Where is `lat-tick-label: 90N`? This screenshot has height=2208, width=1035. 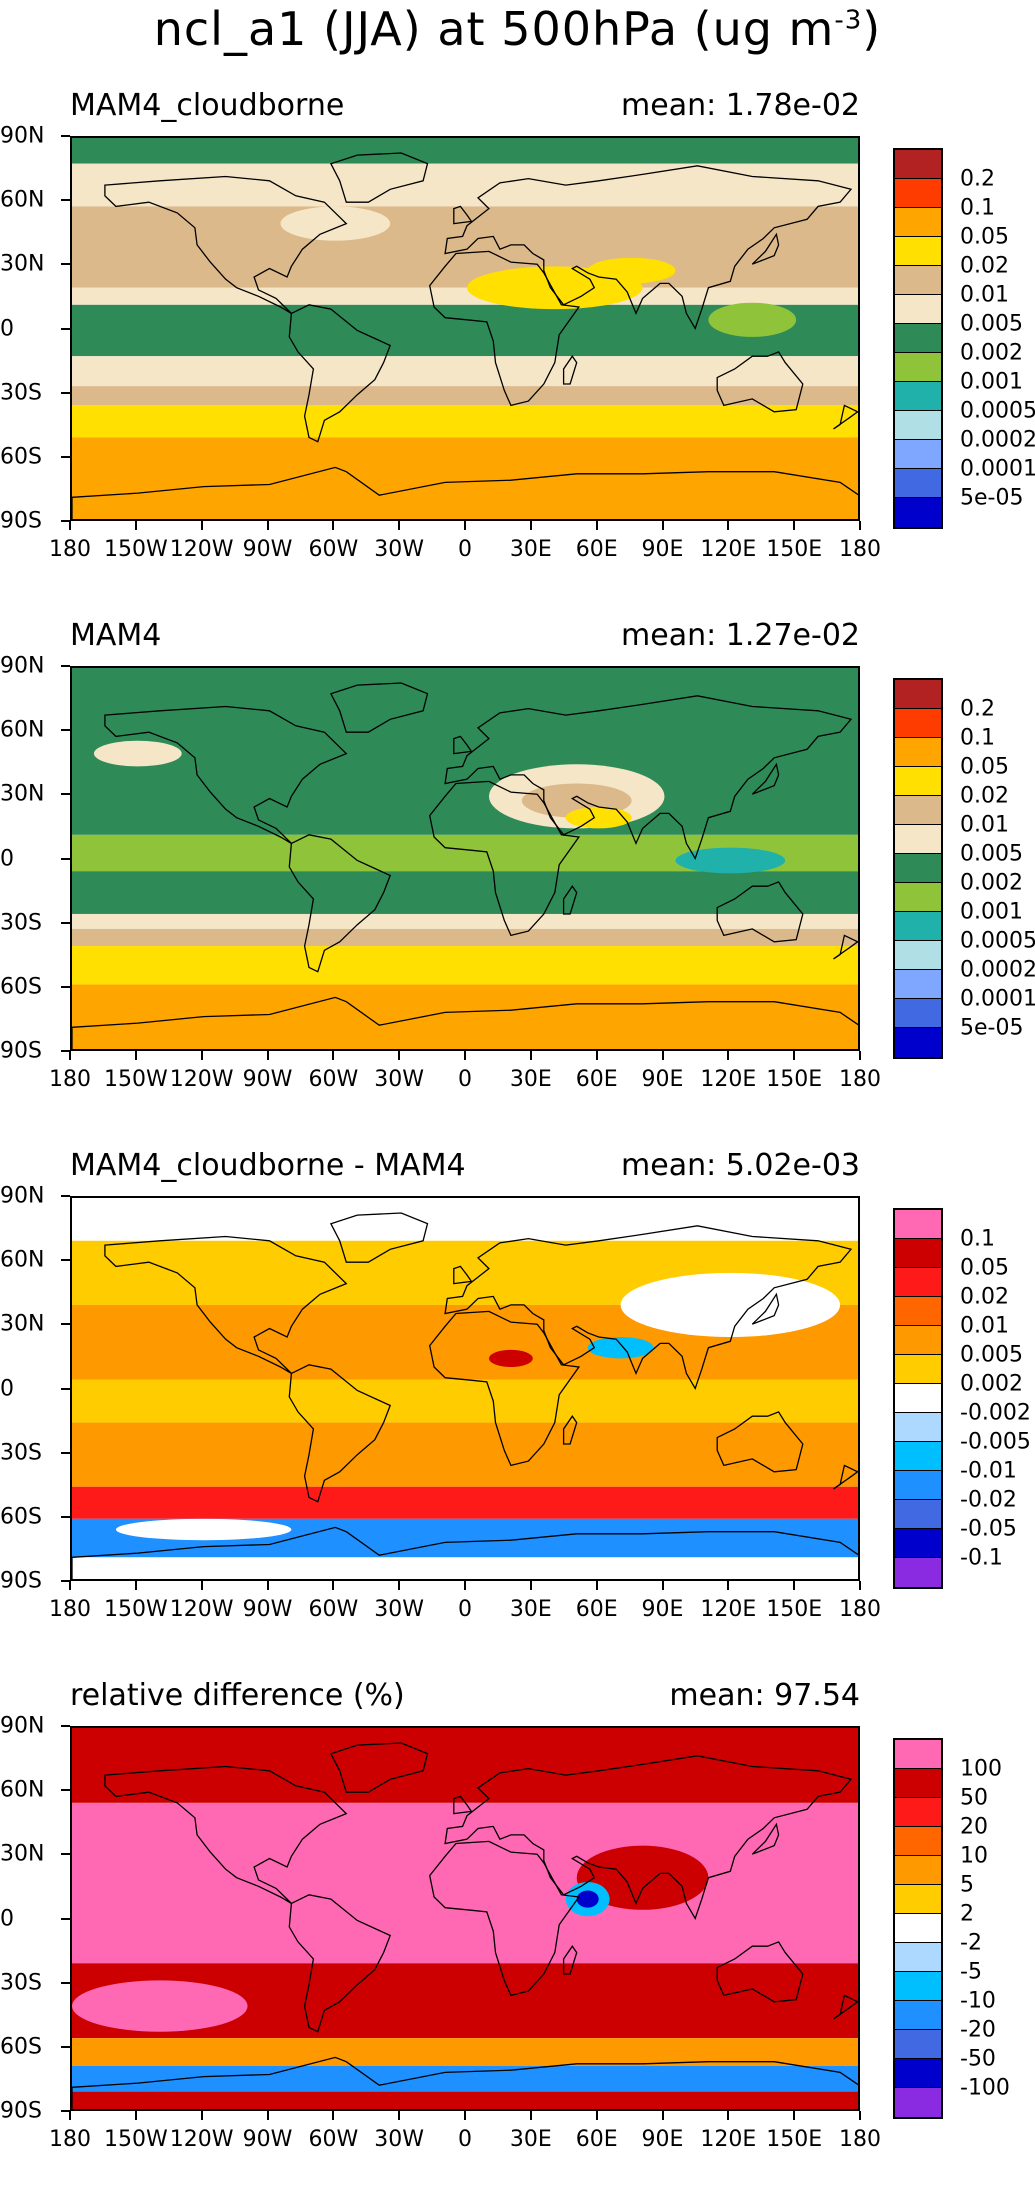
lat-tick-label: 90N is located at coordinates (22, 1726).